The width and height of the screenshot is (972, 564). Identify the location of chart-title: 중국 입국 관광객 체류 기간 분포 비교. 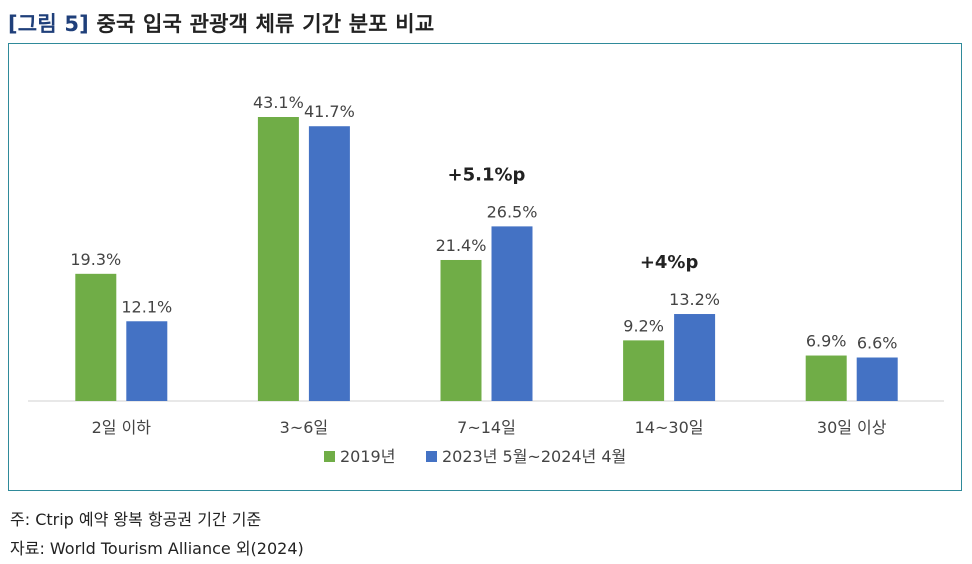
(265, 24).